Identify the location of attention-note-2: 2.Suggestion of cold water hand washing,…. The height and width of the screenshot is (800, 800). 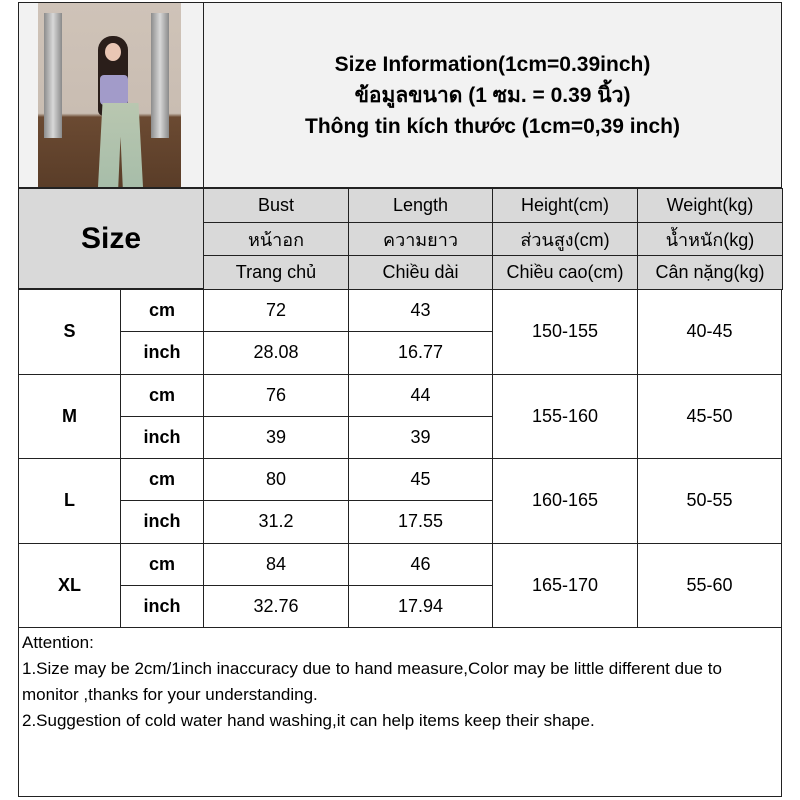
(308, 720).